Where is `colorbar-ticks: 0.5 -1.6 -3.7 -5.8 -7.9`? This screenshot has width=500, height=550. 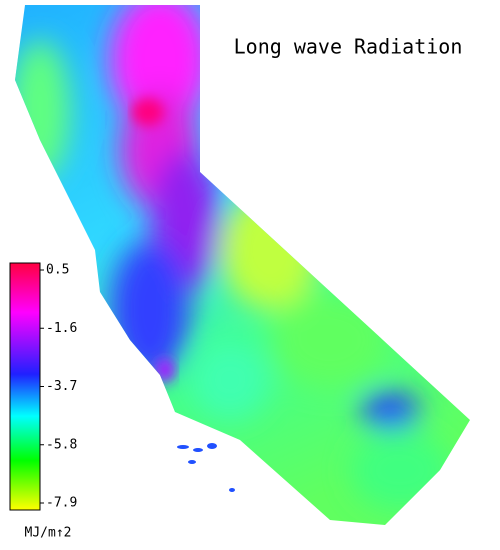 colorbar-ticks: 0.5 -1.6 -3.7 -5.8 -7.9 is located at coordinates (58, 387).